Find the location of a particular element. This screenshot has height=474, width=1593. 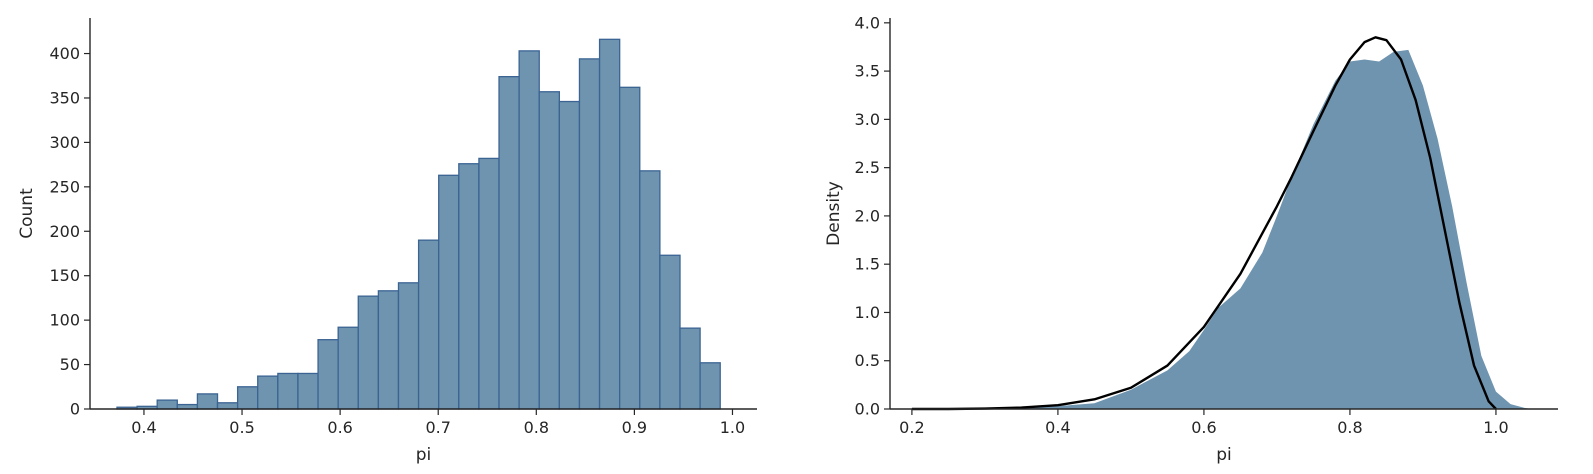

y-tick: 0.0 is located at coordinates (872, 409).